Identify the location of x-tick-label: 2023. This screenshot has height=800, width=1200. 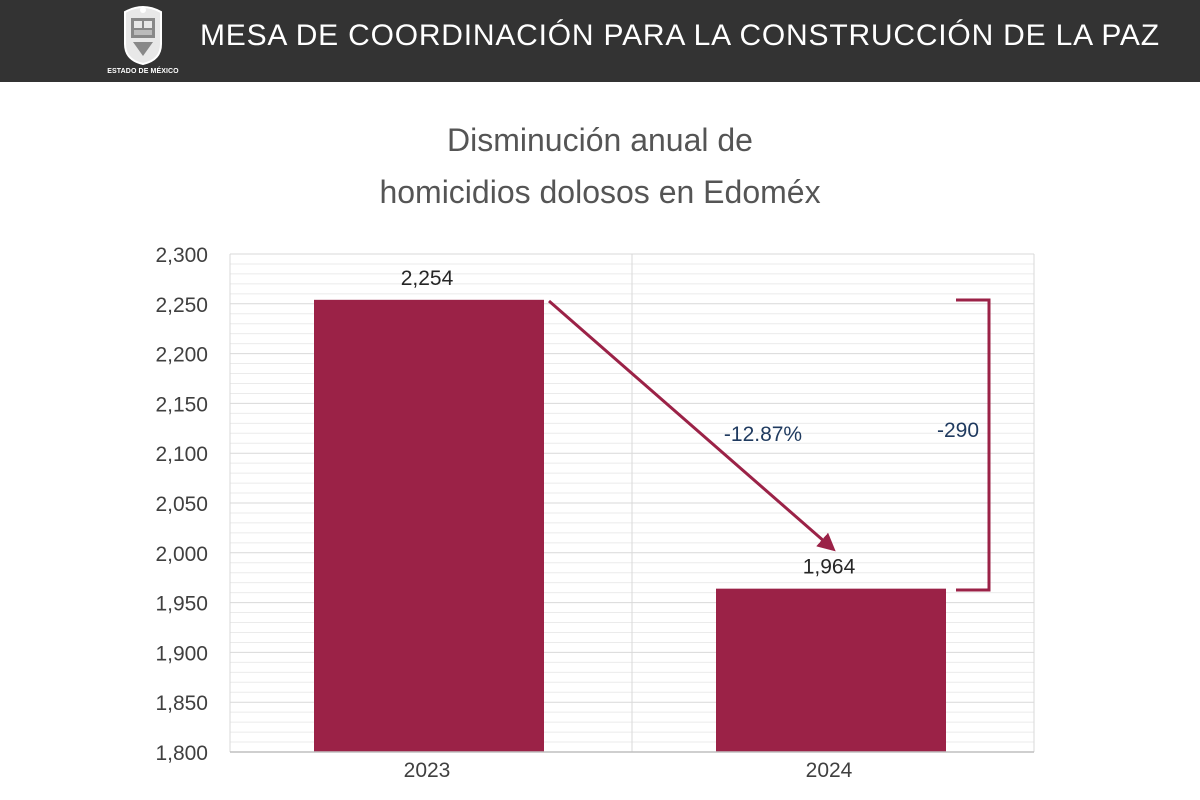
(427, 770).